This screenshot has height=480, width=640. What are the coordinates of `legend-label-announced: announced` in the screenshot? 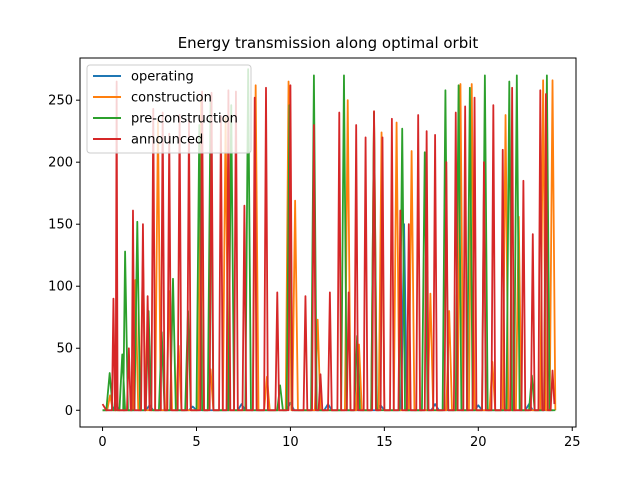 It's located at (167, 140).